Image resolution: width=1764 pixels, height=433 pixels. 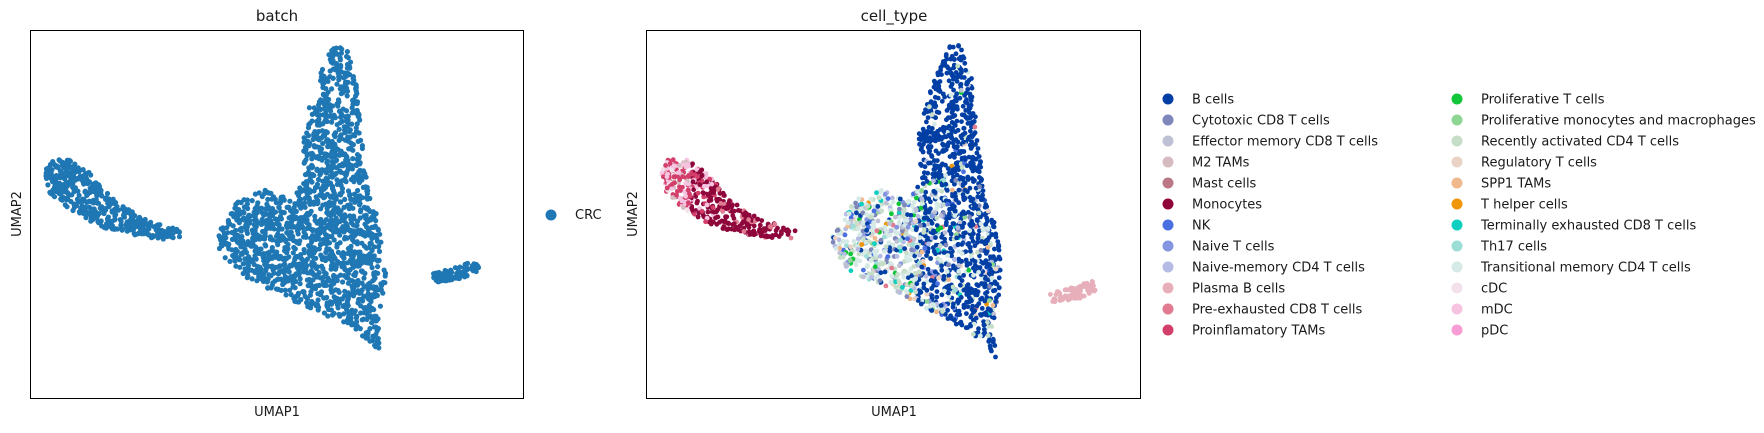 What do you see at coordinates (1497, 310) in the screenshot?
I see `celltype-legend-label: mDC` at bounding box center [1497, 310].